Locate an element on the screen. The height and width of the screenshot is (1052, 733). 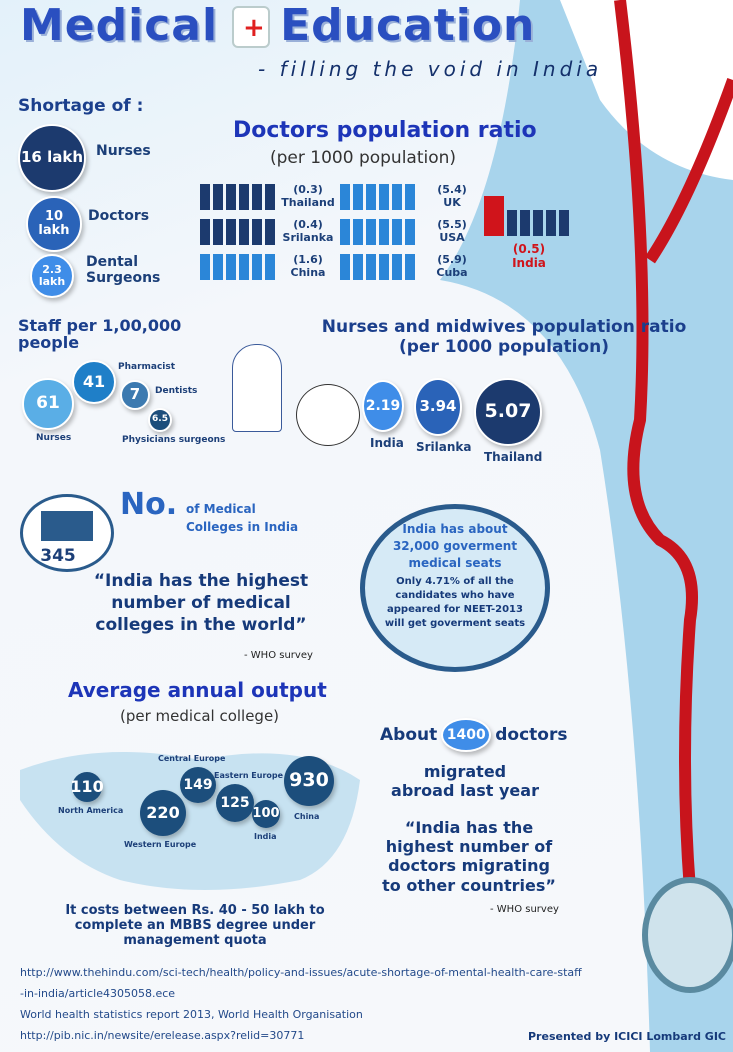
ratio-country: Srilanka is located at coordinates (308, 238).